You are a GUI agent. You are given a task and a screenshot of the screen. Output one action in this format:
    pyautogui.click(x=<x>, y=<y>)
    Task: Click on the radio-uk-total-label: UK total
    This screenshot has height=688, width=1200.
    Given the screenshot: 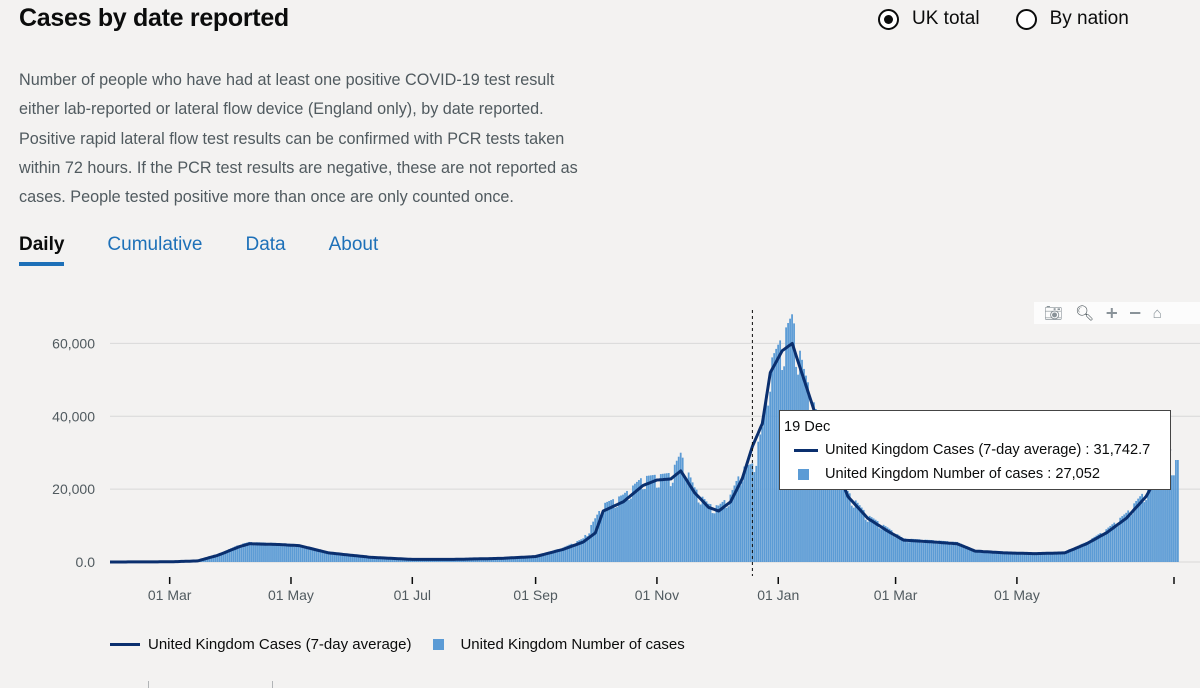 What is the action you would take?
    pyautogui.click(x=946, y=18)
    